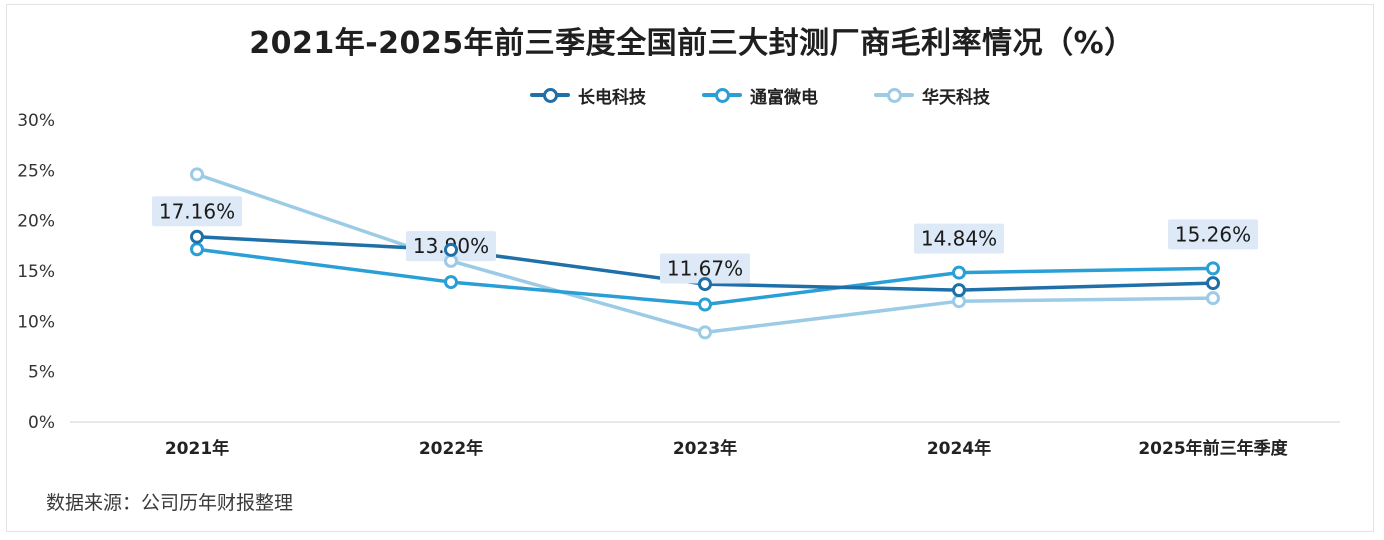 Image resolution: width=1384 pixels, height=540 pixels. I want to click on data-label-3: 14.84%, so click(959, 239).